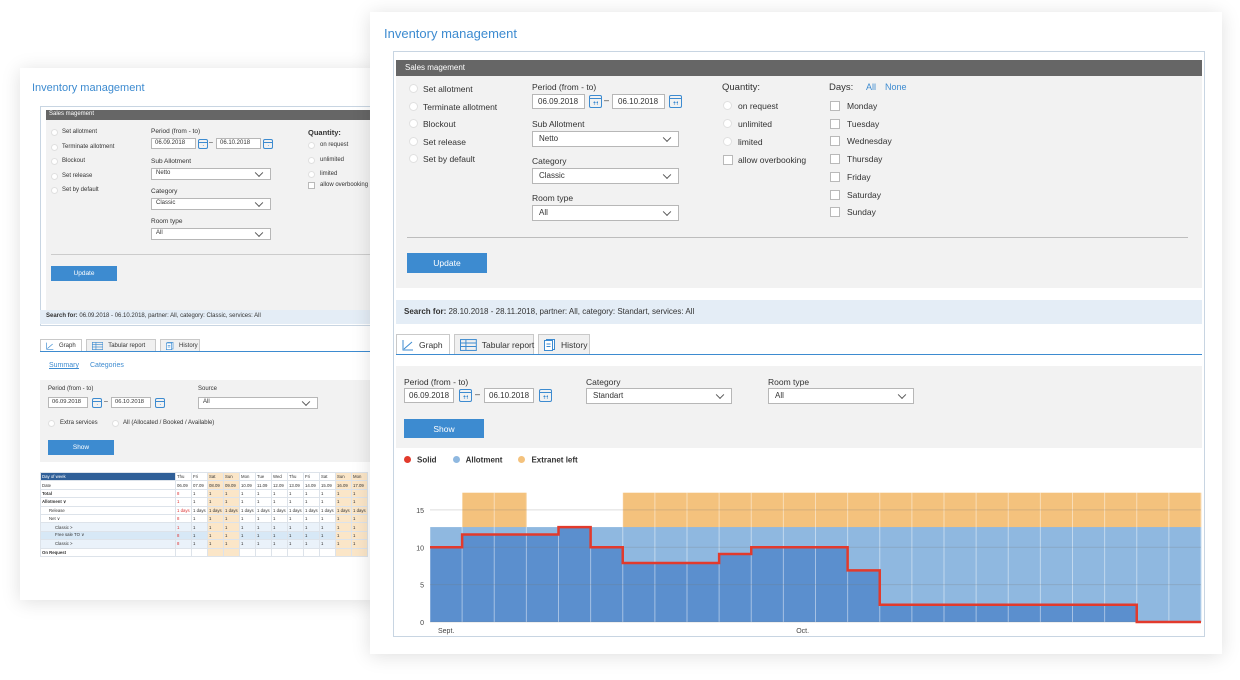 The height and width of the screenshot is (680, 1240). I want to click on days-all-link: All, so click(871, 87).